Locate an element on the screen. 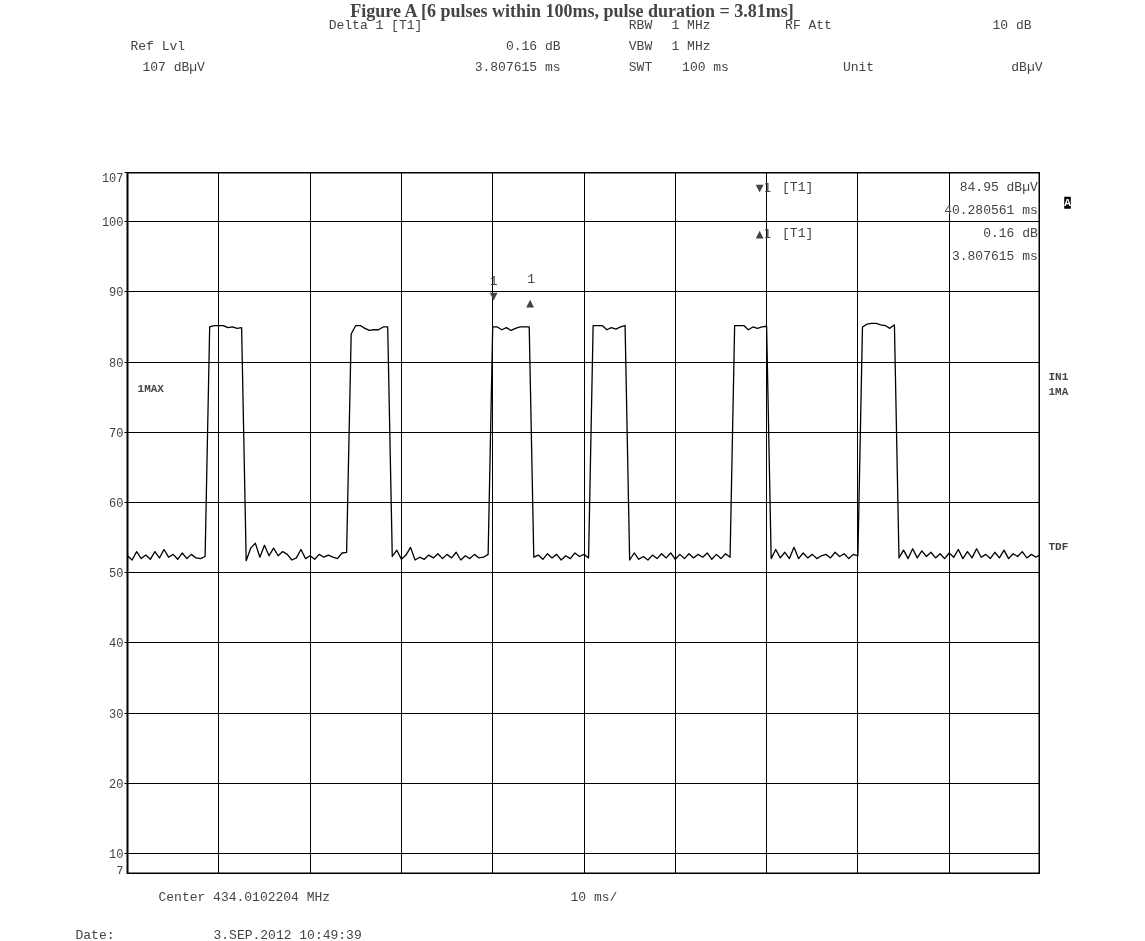  text: 10 ms/ is located at coordinates (594, 897).